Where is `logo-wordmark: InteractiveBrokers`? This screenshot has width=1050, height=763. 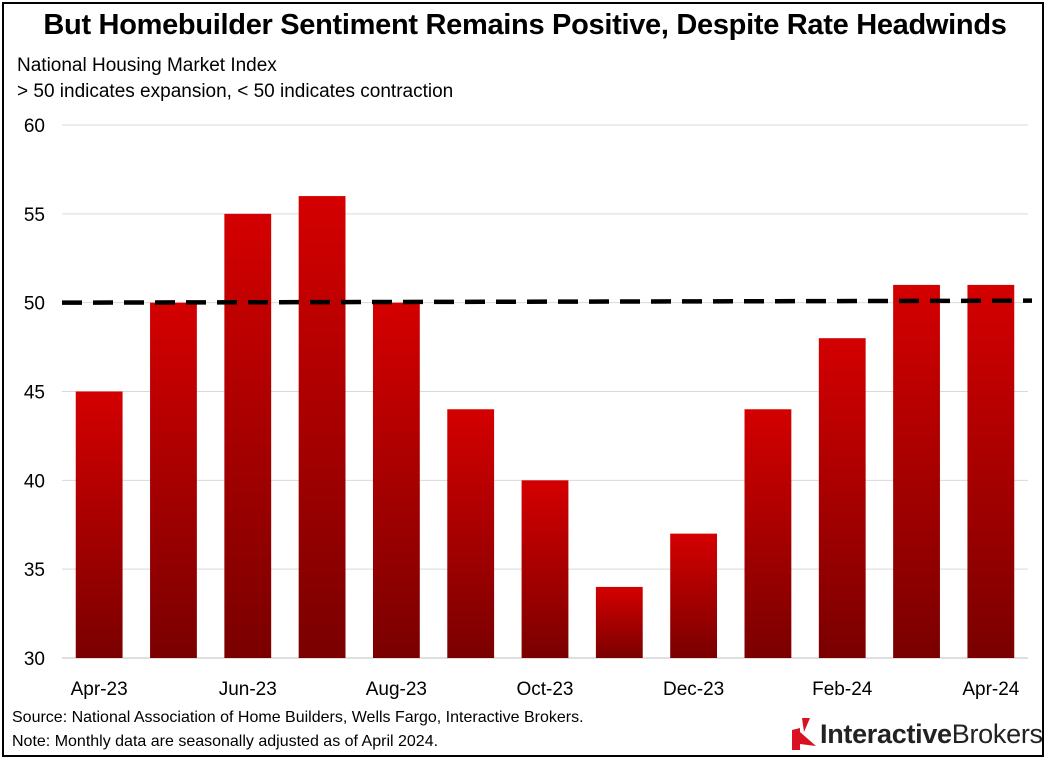
logo-wordmark: InteractiveBrokers is located at coordinates (931, 734).